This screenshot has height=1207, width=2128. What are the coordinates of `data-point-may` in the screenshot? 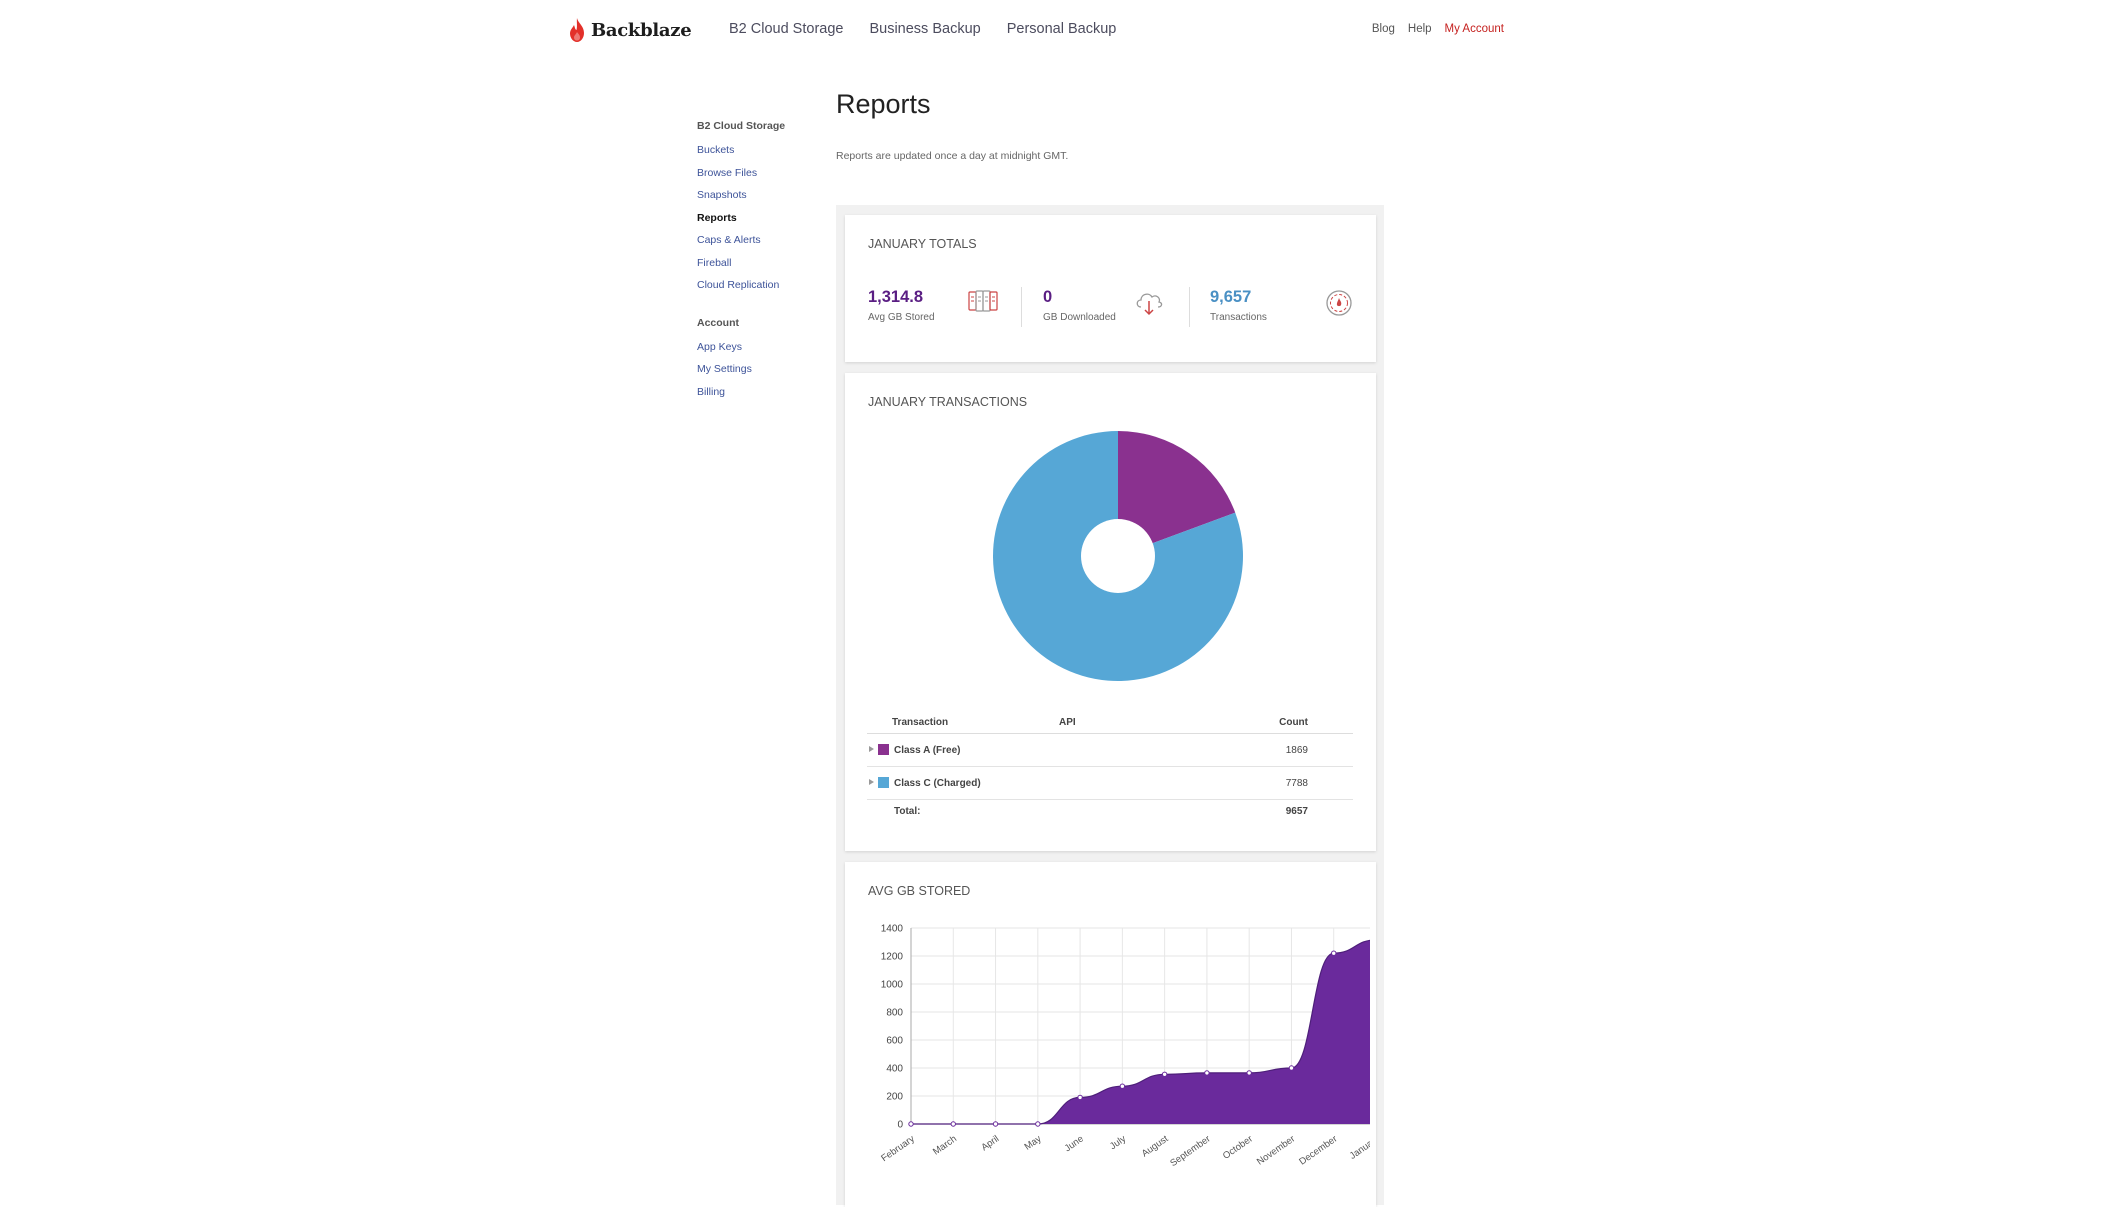 It's located at (1038, 1124).